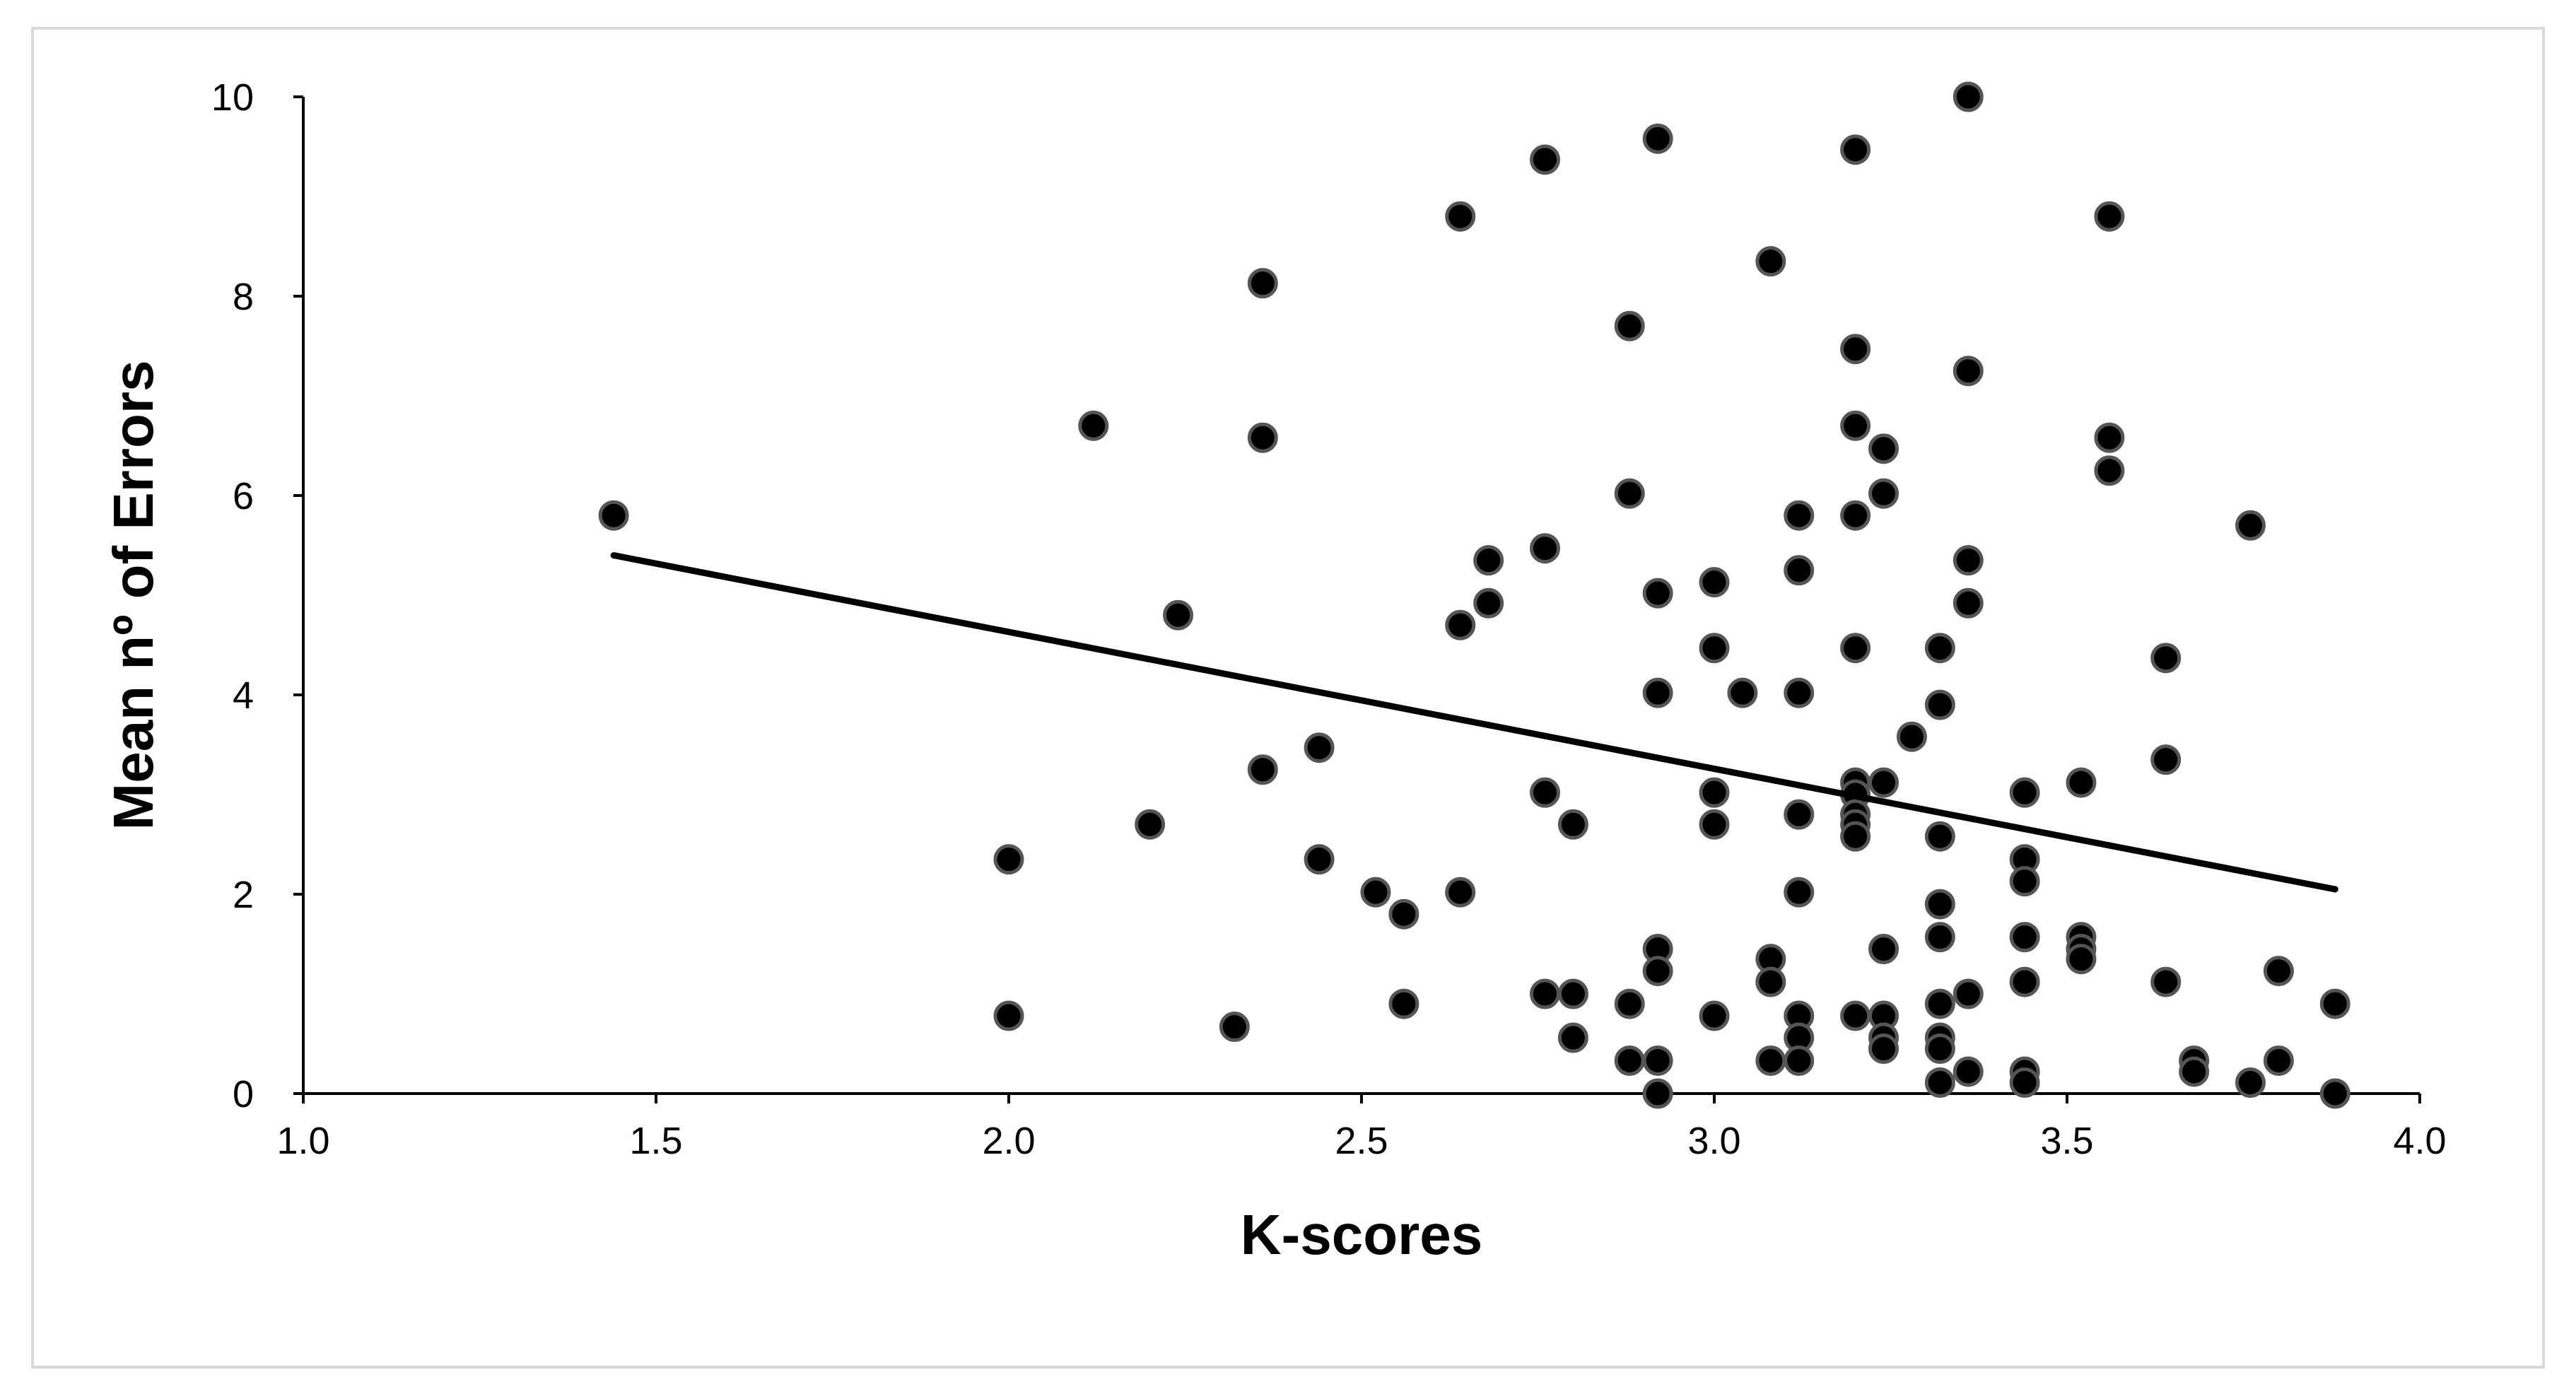  Describe the element at coordinates (2420, 1141) in the screenshot. I see `x-tick-label: 4.0` at that location.